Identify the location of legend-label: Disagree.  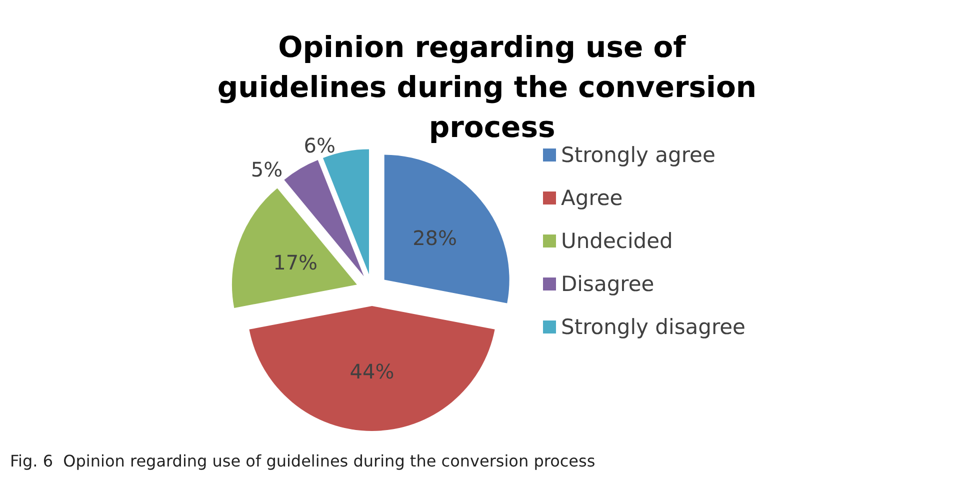
(607, 284).